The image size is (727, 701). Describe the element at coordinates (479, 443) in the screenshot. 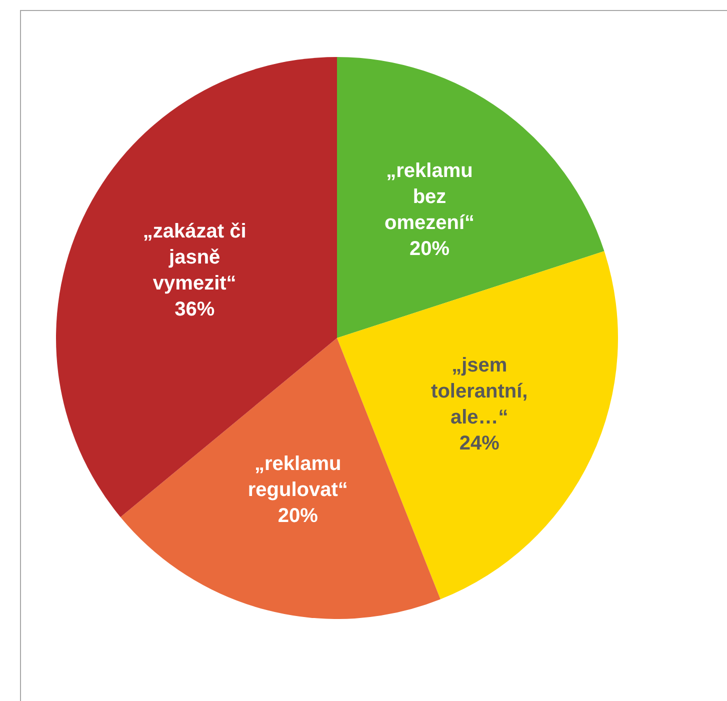

I see `data-label: 24%` at that location.